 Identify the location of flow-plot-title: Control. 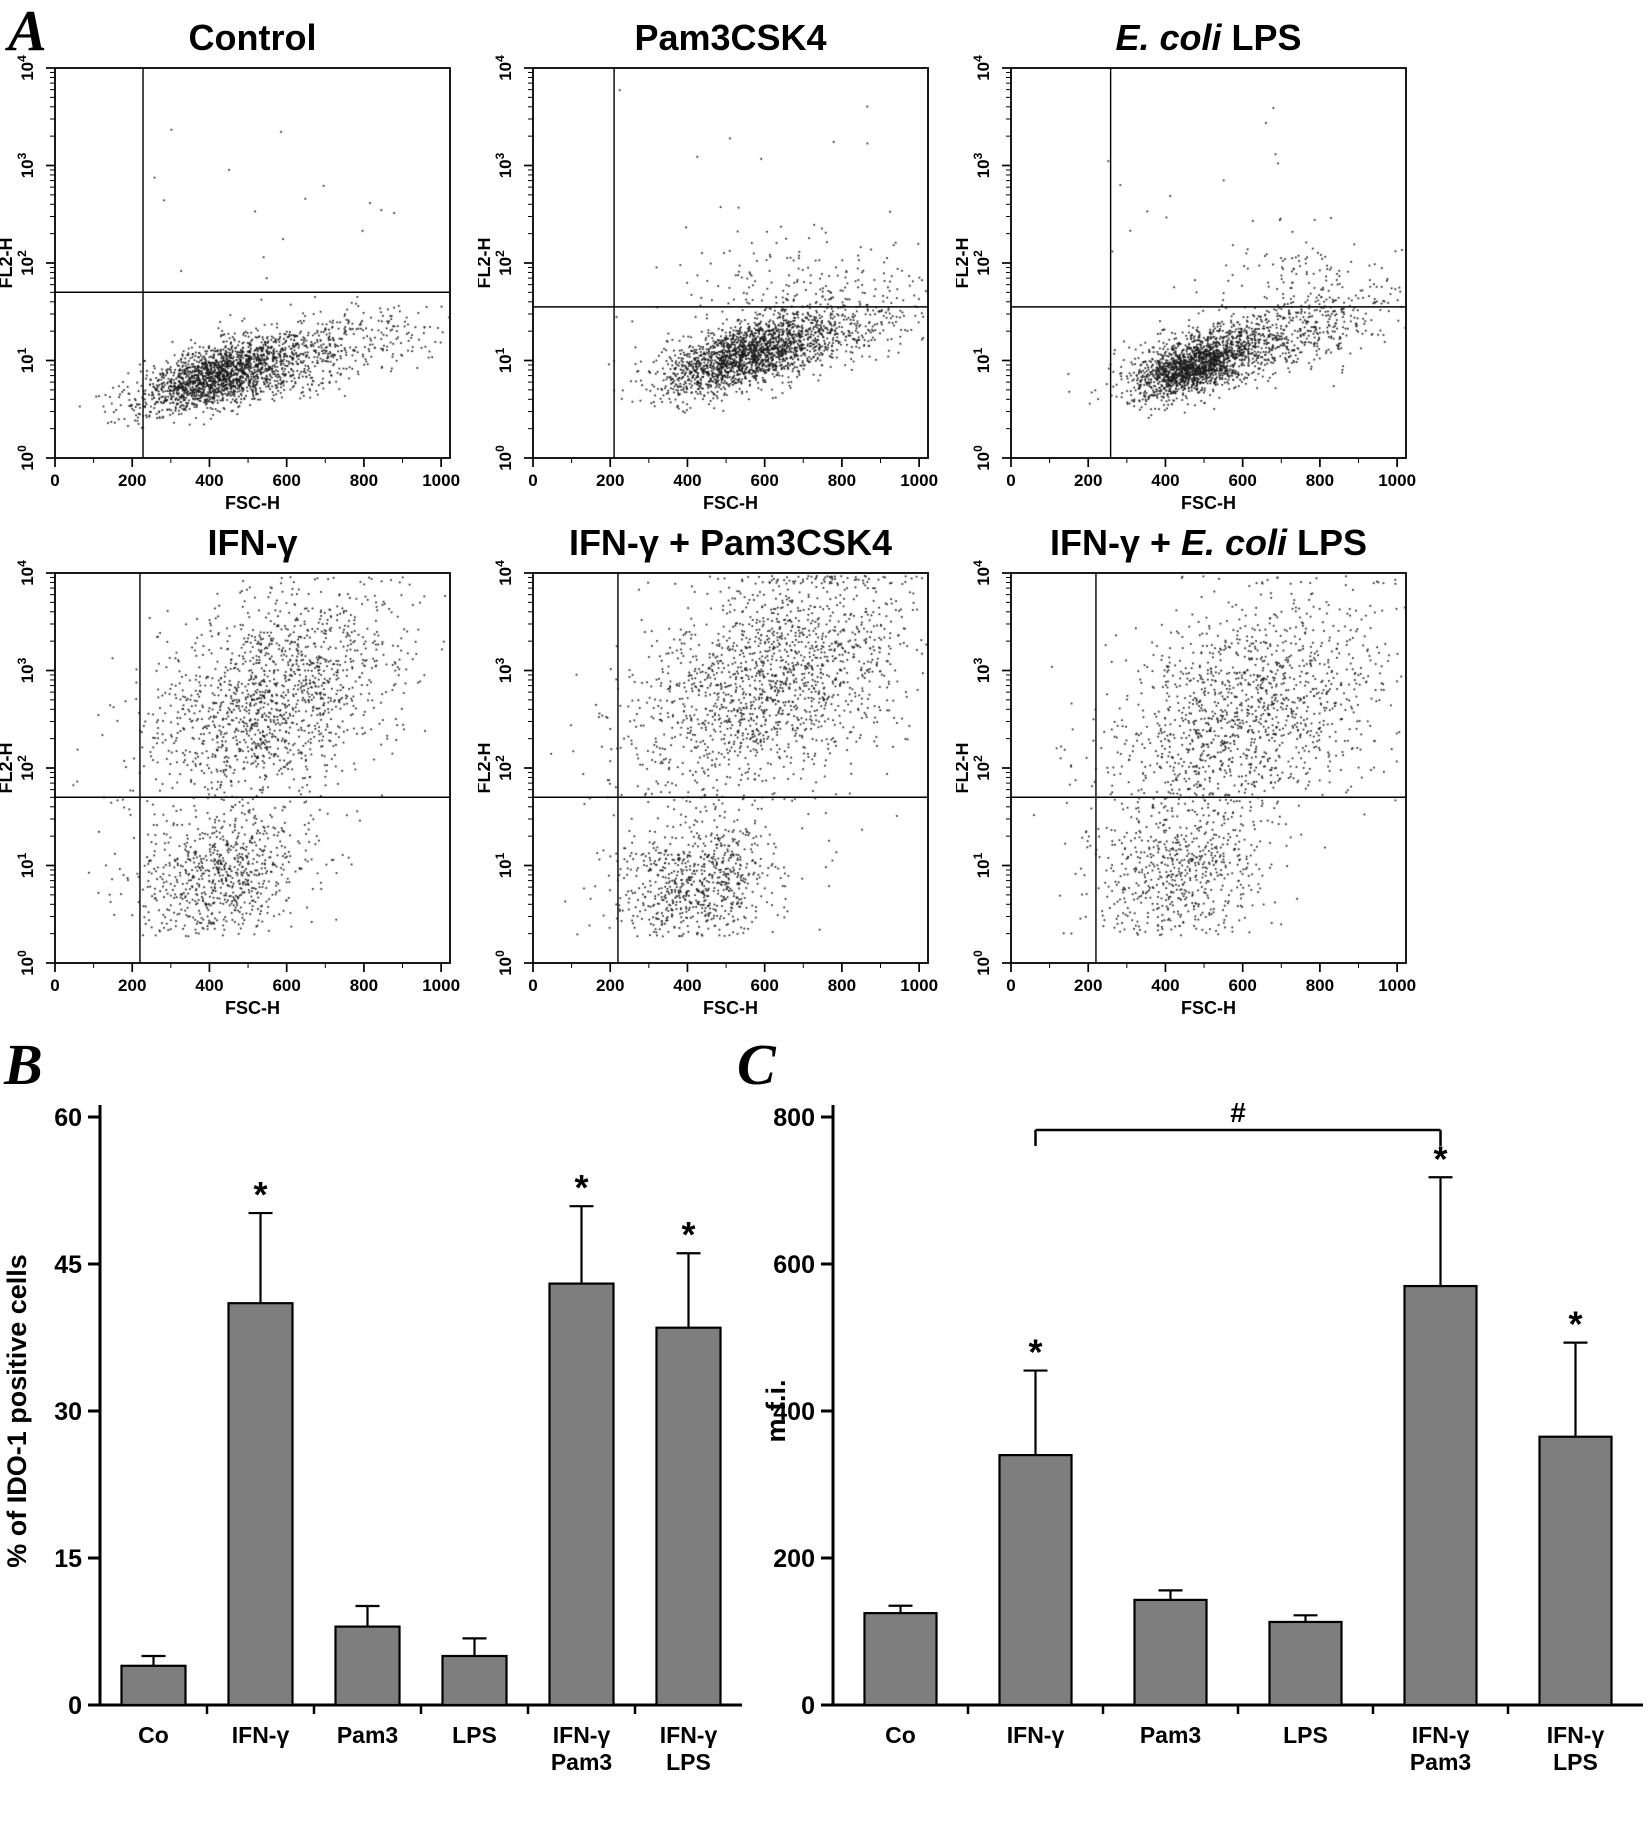
(253, 37).